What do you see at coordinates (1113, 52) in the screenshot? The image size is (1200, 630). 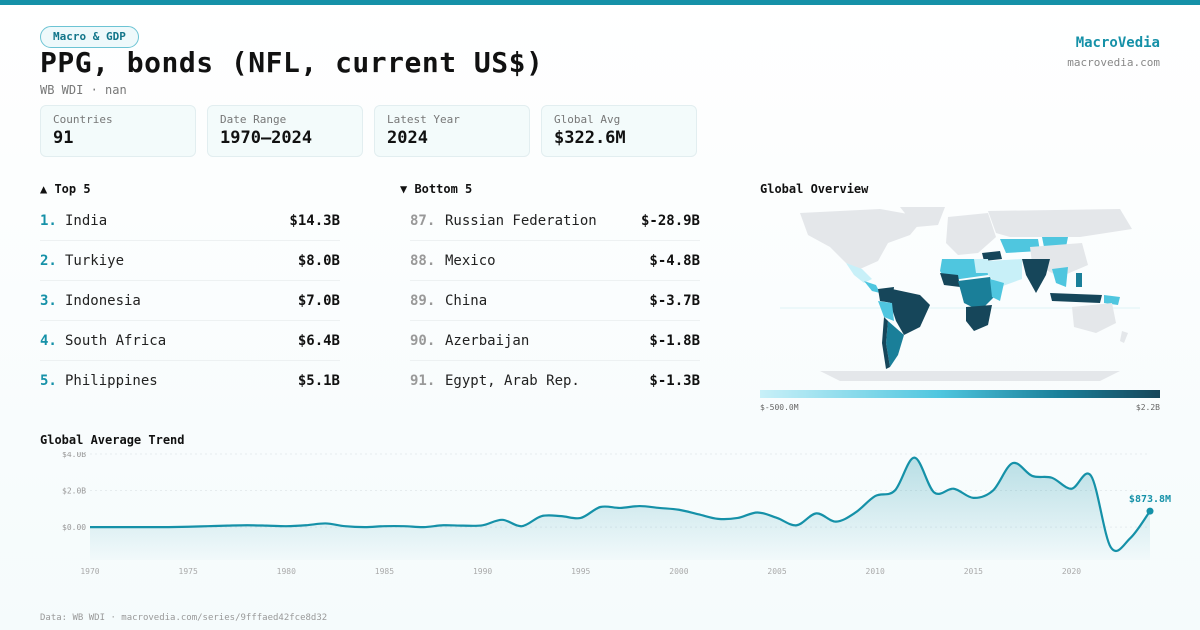 I see `brand: MacroVedia macrovedia.com` at bounding box center [1113, 52].